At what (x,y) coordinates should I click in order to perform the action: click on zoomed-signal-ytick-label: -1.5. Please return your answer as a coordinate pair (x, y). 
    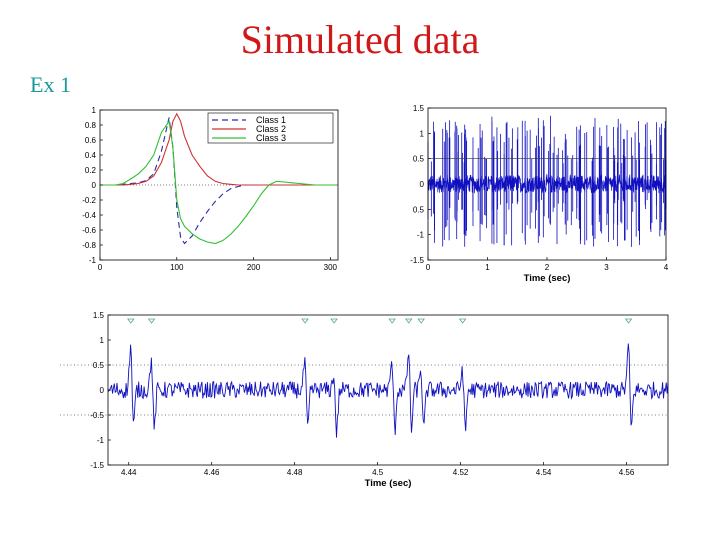
    Looking at the image, I should click on (97, 465).